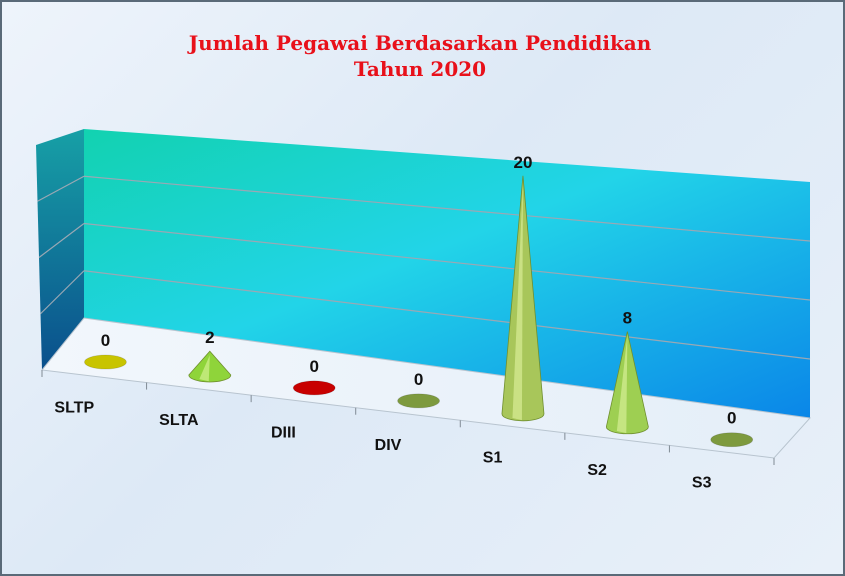 The image size is (845, 576). I want to click on category-label-diii: DIII, so click(283, 432).